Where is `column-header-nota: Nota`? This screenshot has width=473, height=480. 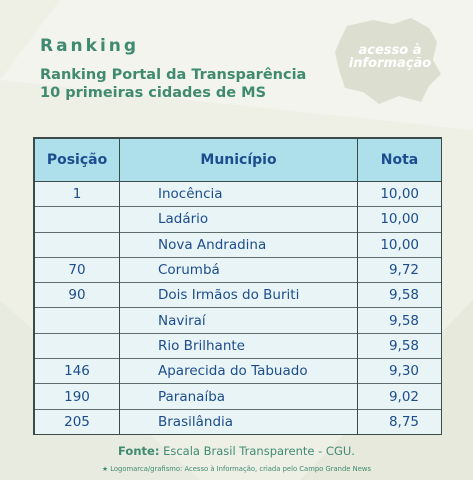 column-header-nota: Nota is located at coordinates (399, 160).